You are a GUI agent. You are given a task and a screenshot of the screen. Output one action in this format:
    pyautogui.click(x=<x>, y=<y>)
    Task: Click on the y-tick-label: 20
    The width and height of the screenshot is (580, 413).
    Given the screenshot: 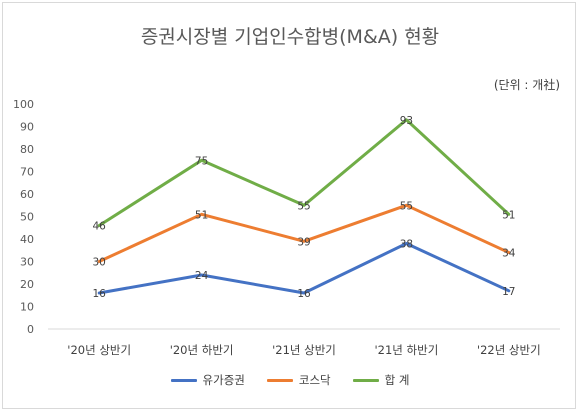 What is the action you would take?
    pyautogui.click(x=27, y=284)
    